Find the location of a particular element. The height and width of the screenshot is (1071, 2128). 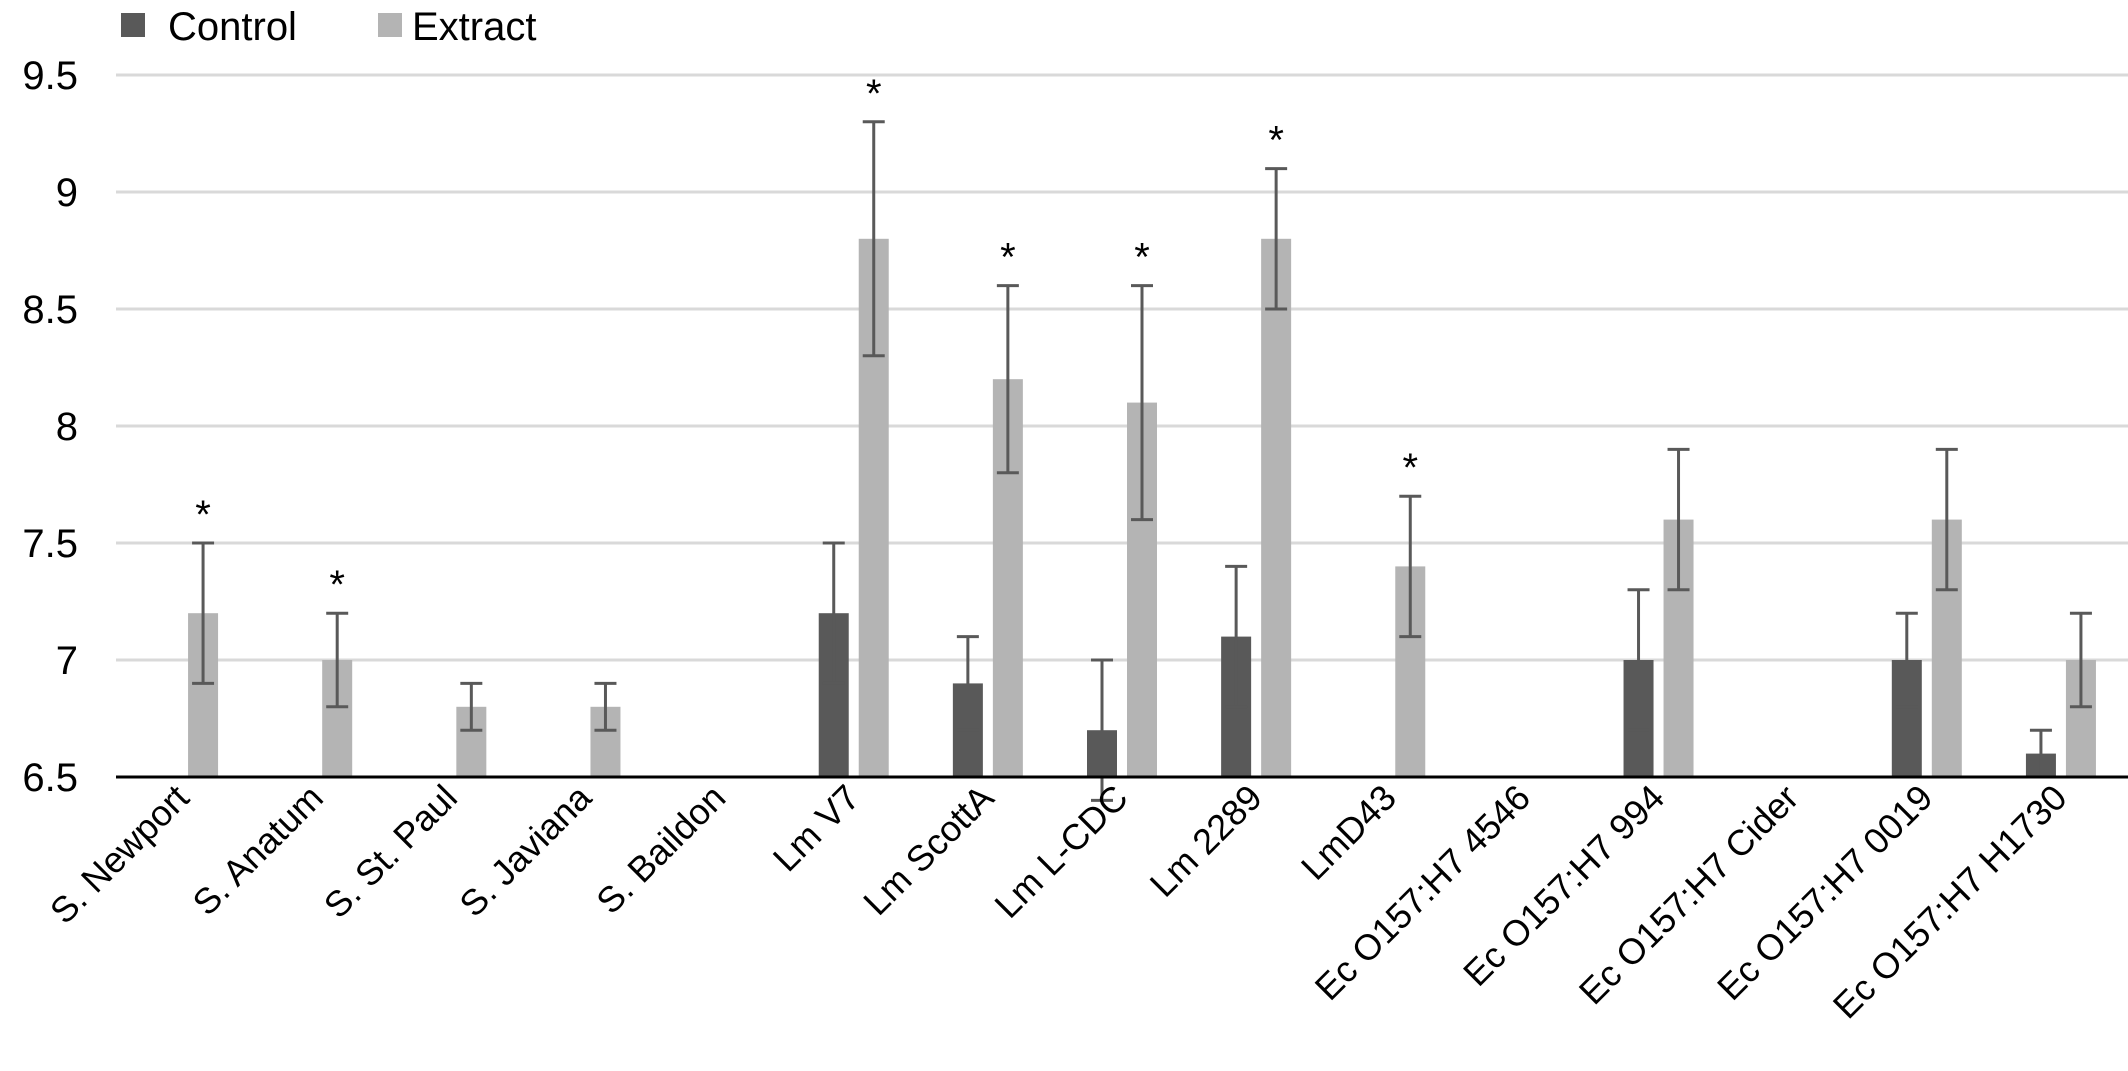

legend-label-control: Control is located at coordinates (232, 27).